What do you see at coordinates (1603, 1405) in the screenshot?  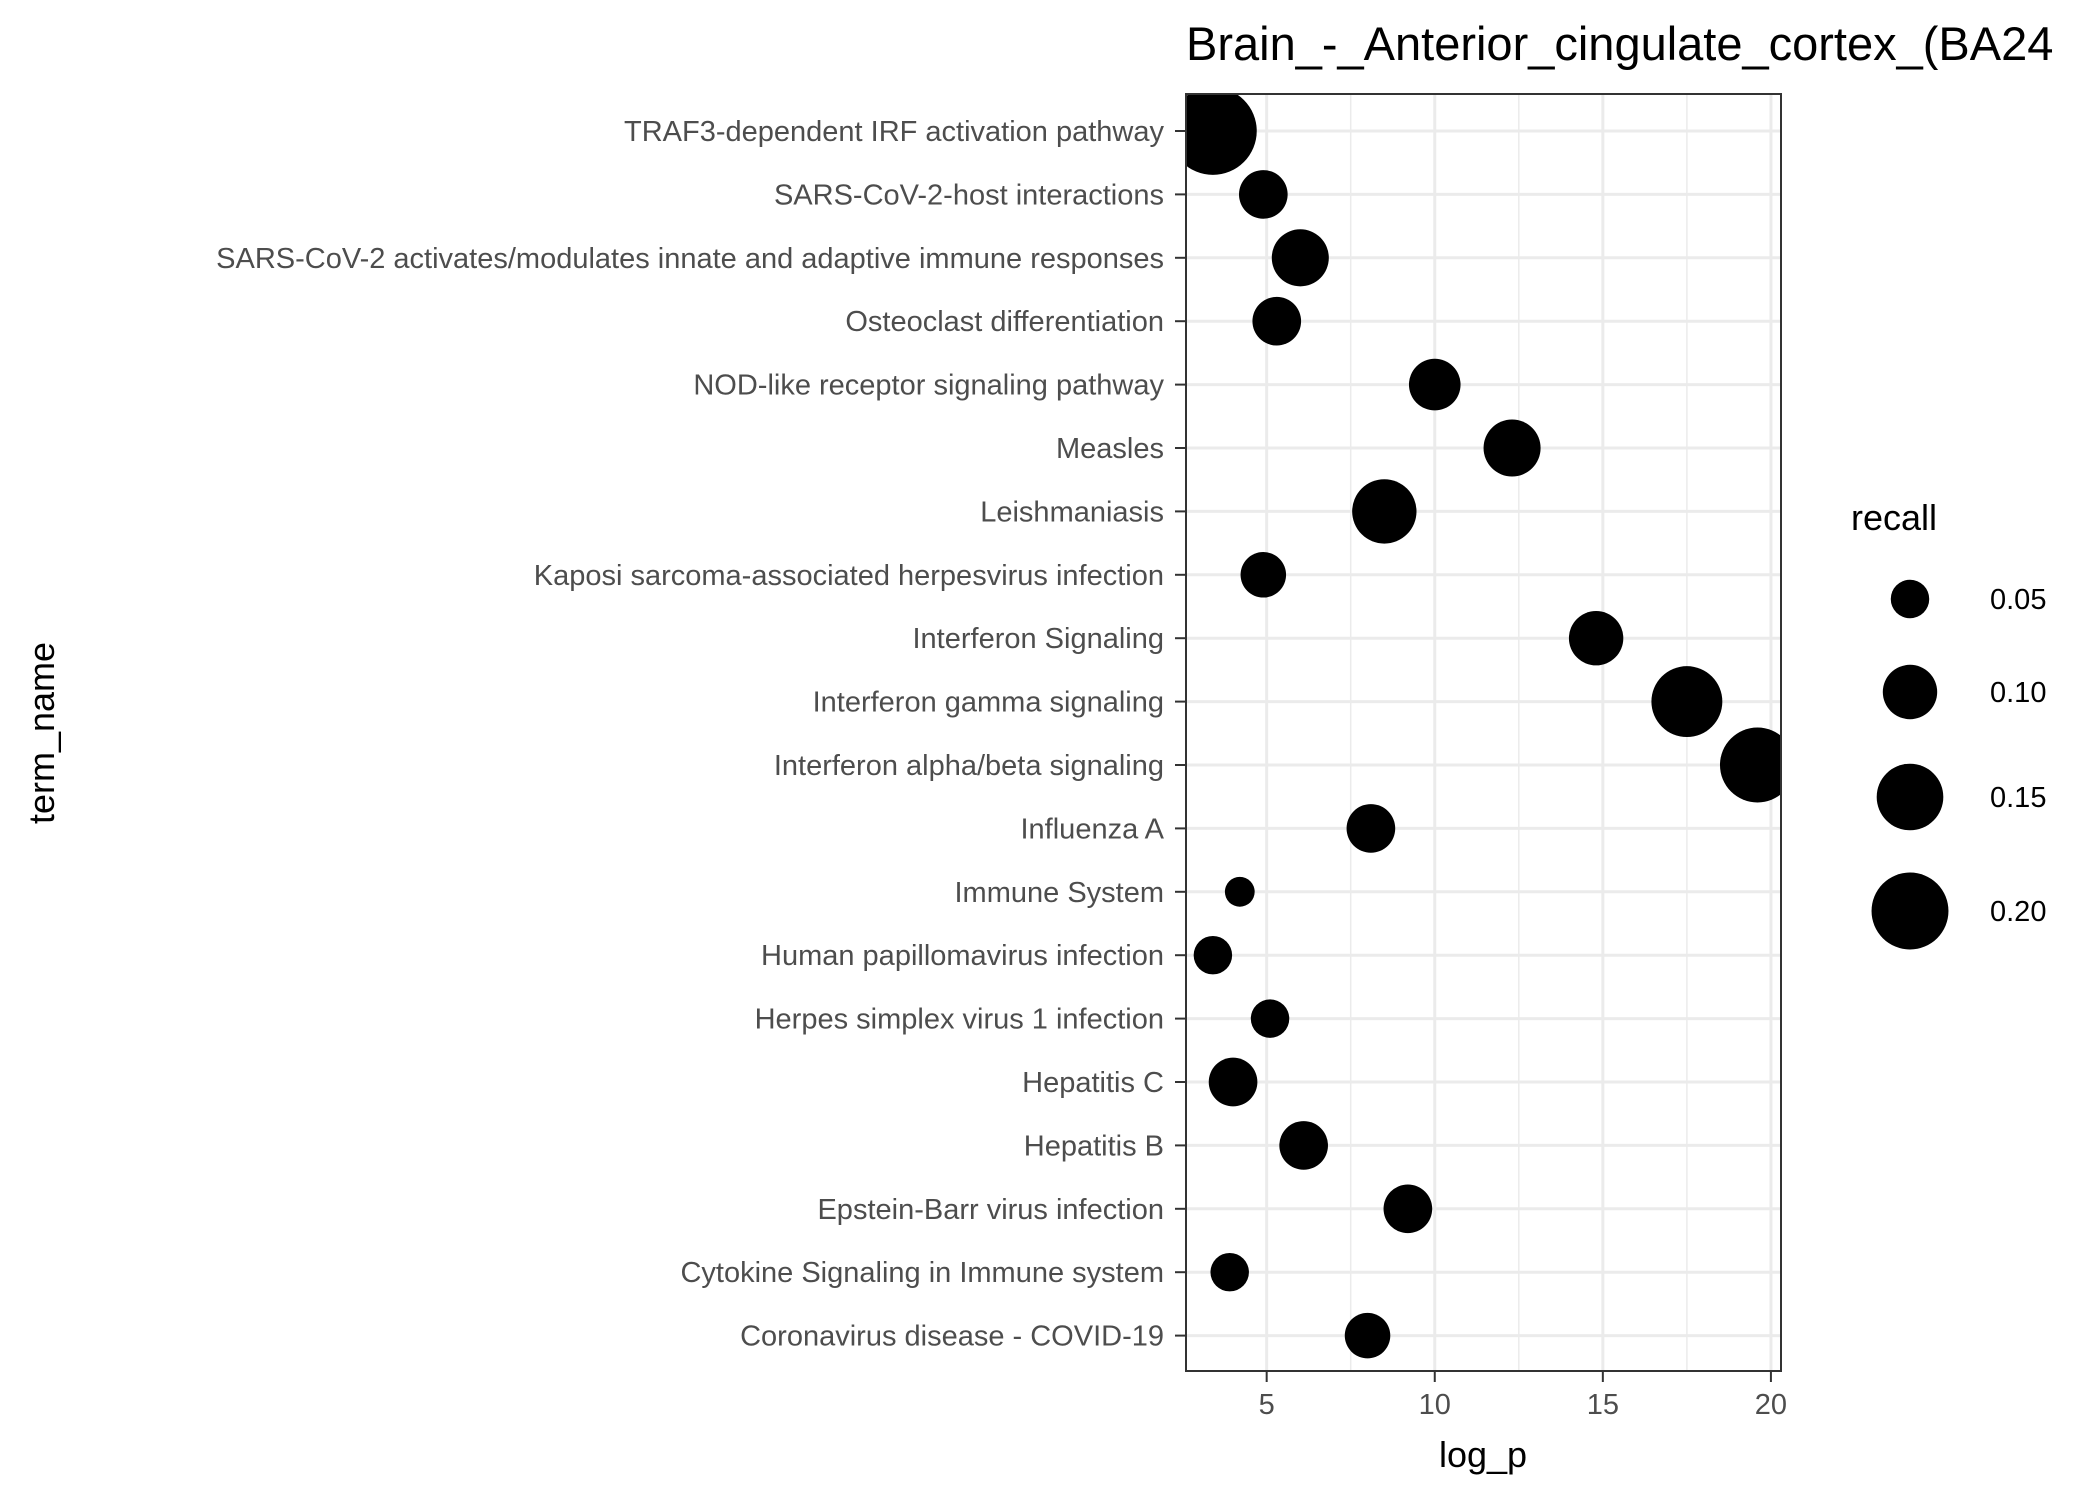 I see `x-tick-label: 15` at bounding box center [1603, 1405].